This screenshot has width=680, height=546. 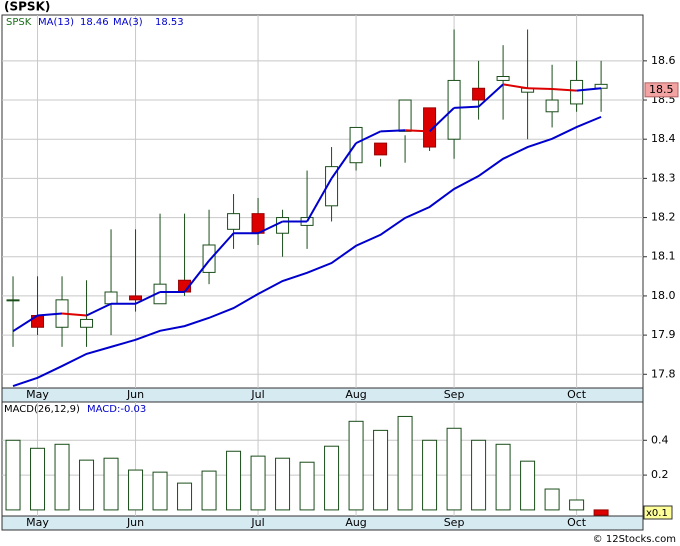 I want to click on price-marker, so click(x=661, y=90).